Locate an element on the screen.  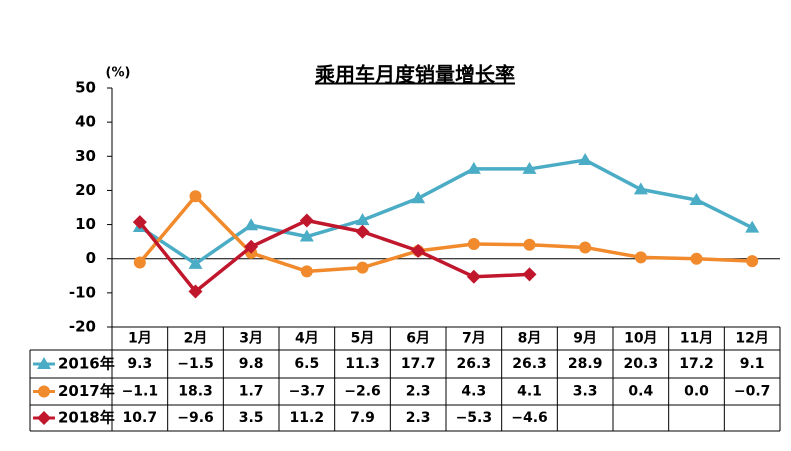
x-tick-label: 12月 is located at coordinates (751, 339).